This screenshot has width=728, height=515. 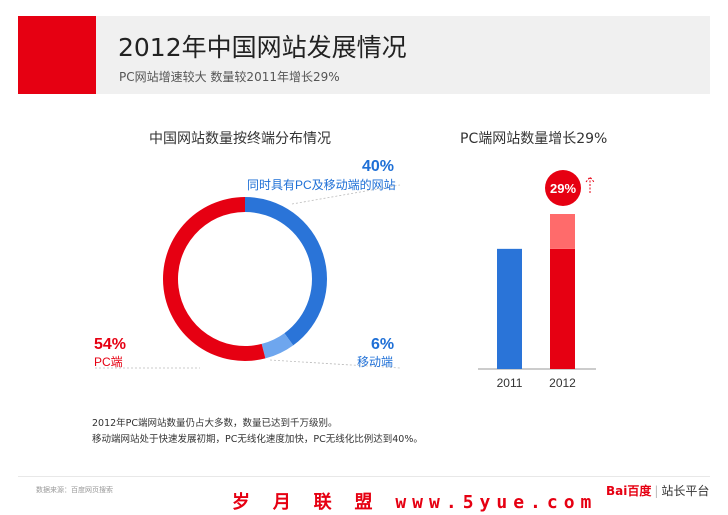 I want to click on slice-label-both-pct: 40%, so click(x=378, y=166).